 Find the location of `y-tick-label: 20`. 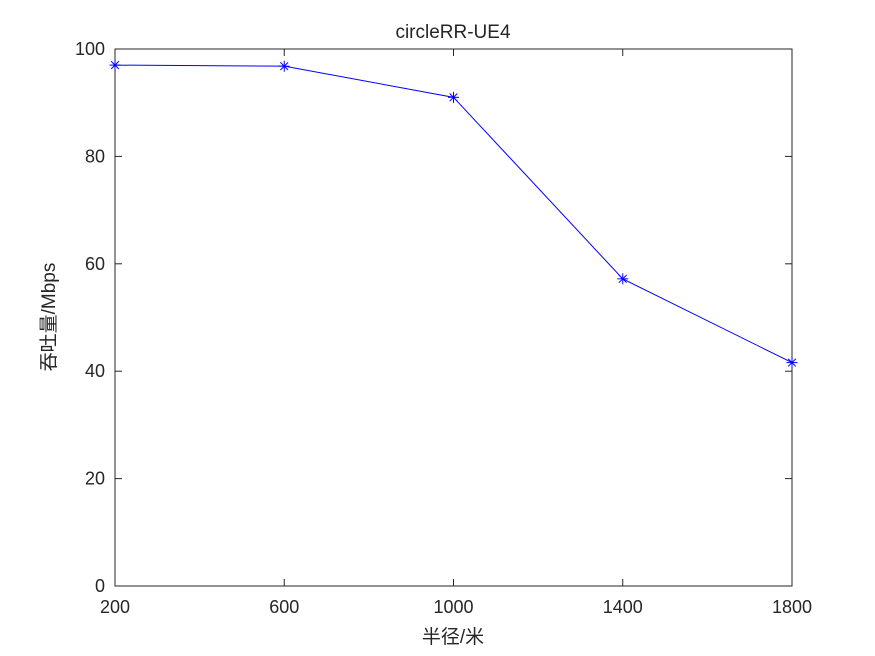

y-tick-label: 20 is located at coordinates (95, 479).